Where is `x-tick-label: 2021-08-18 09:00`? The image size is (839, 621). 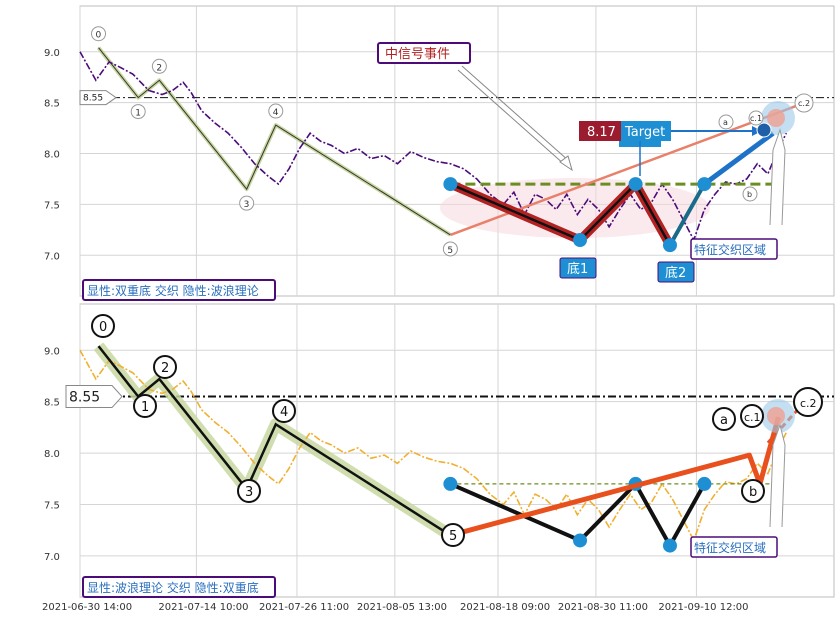
x-tick-label: 2021-08-18 09:00 is located at coordinates (505, 607).